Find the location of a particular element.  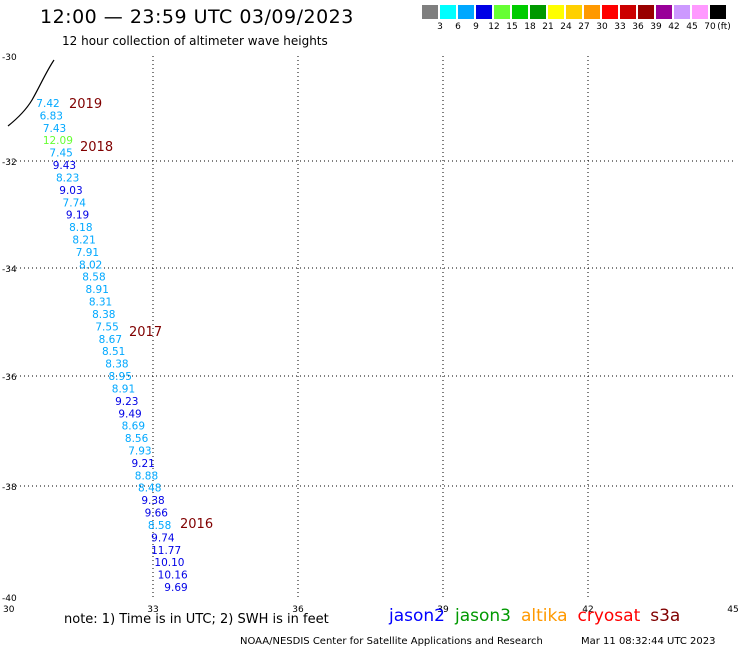

year-labels: 2019 2018 2017 2016 is located at coordinates (141, 314).